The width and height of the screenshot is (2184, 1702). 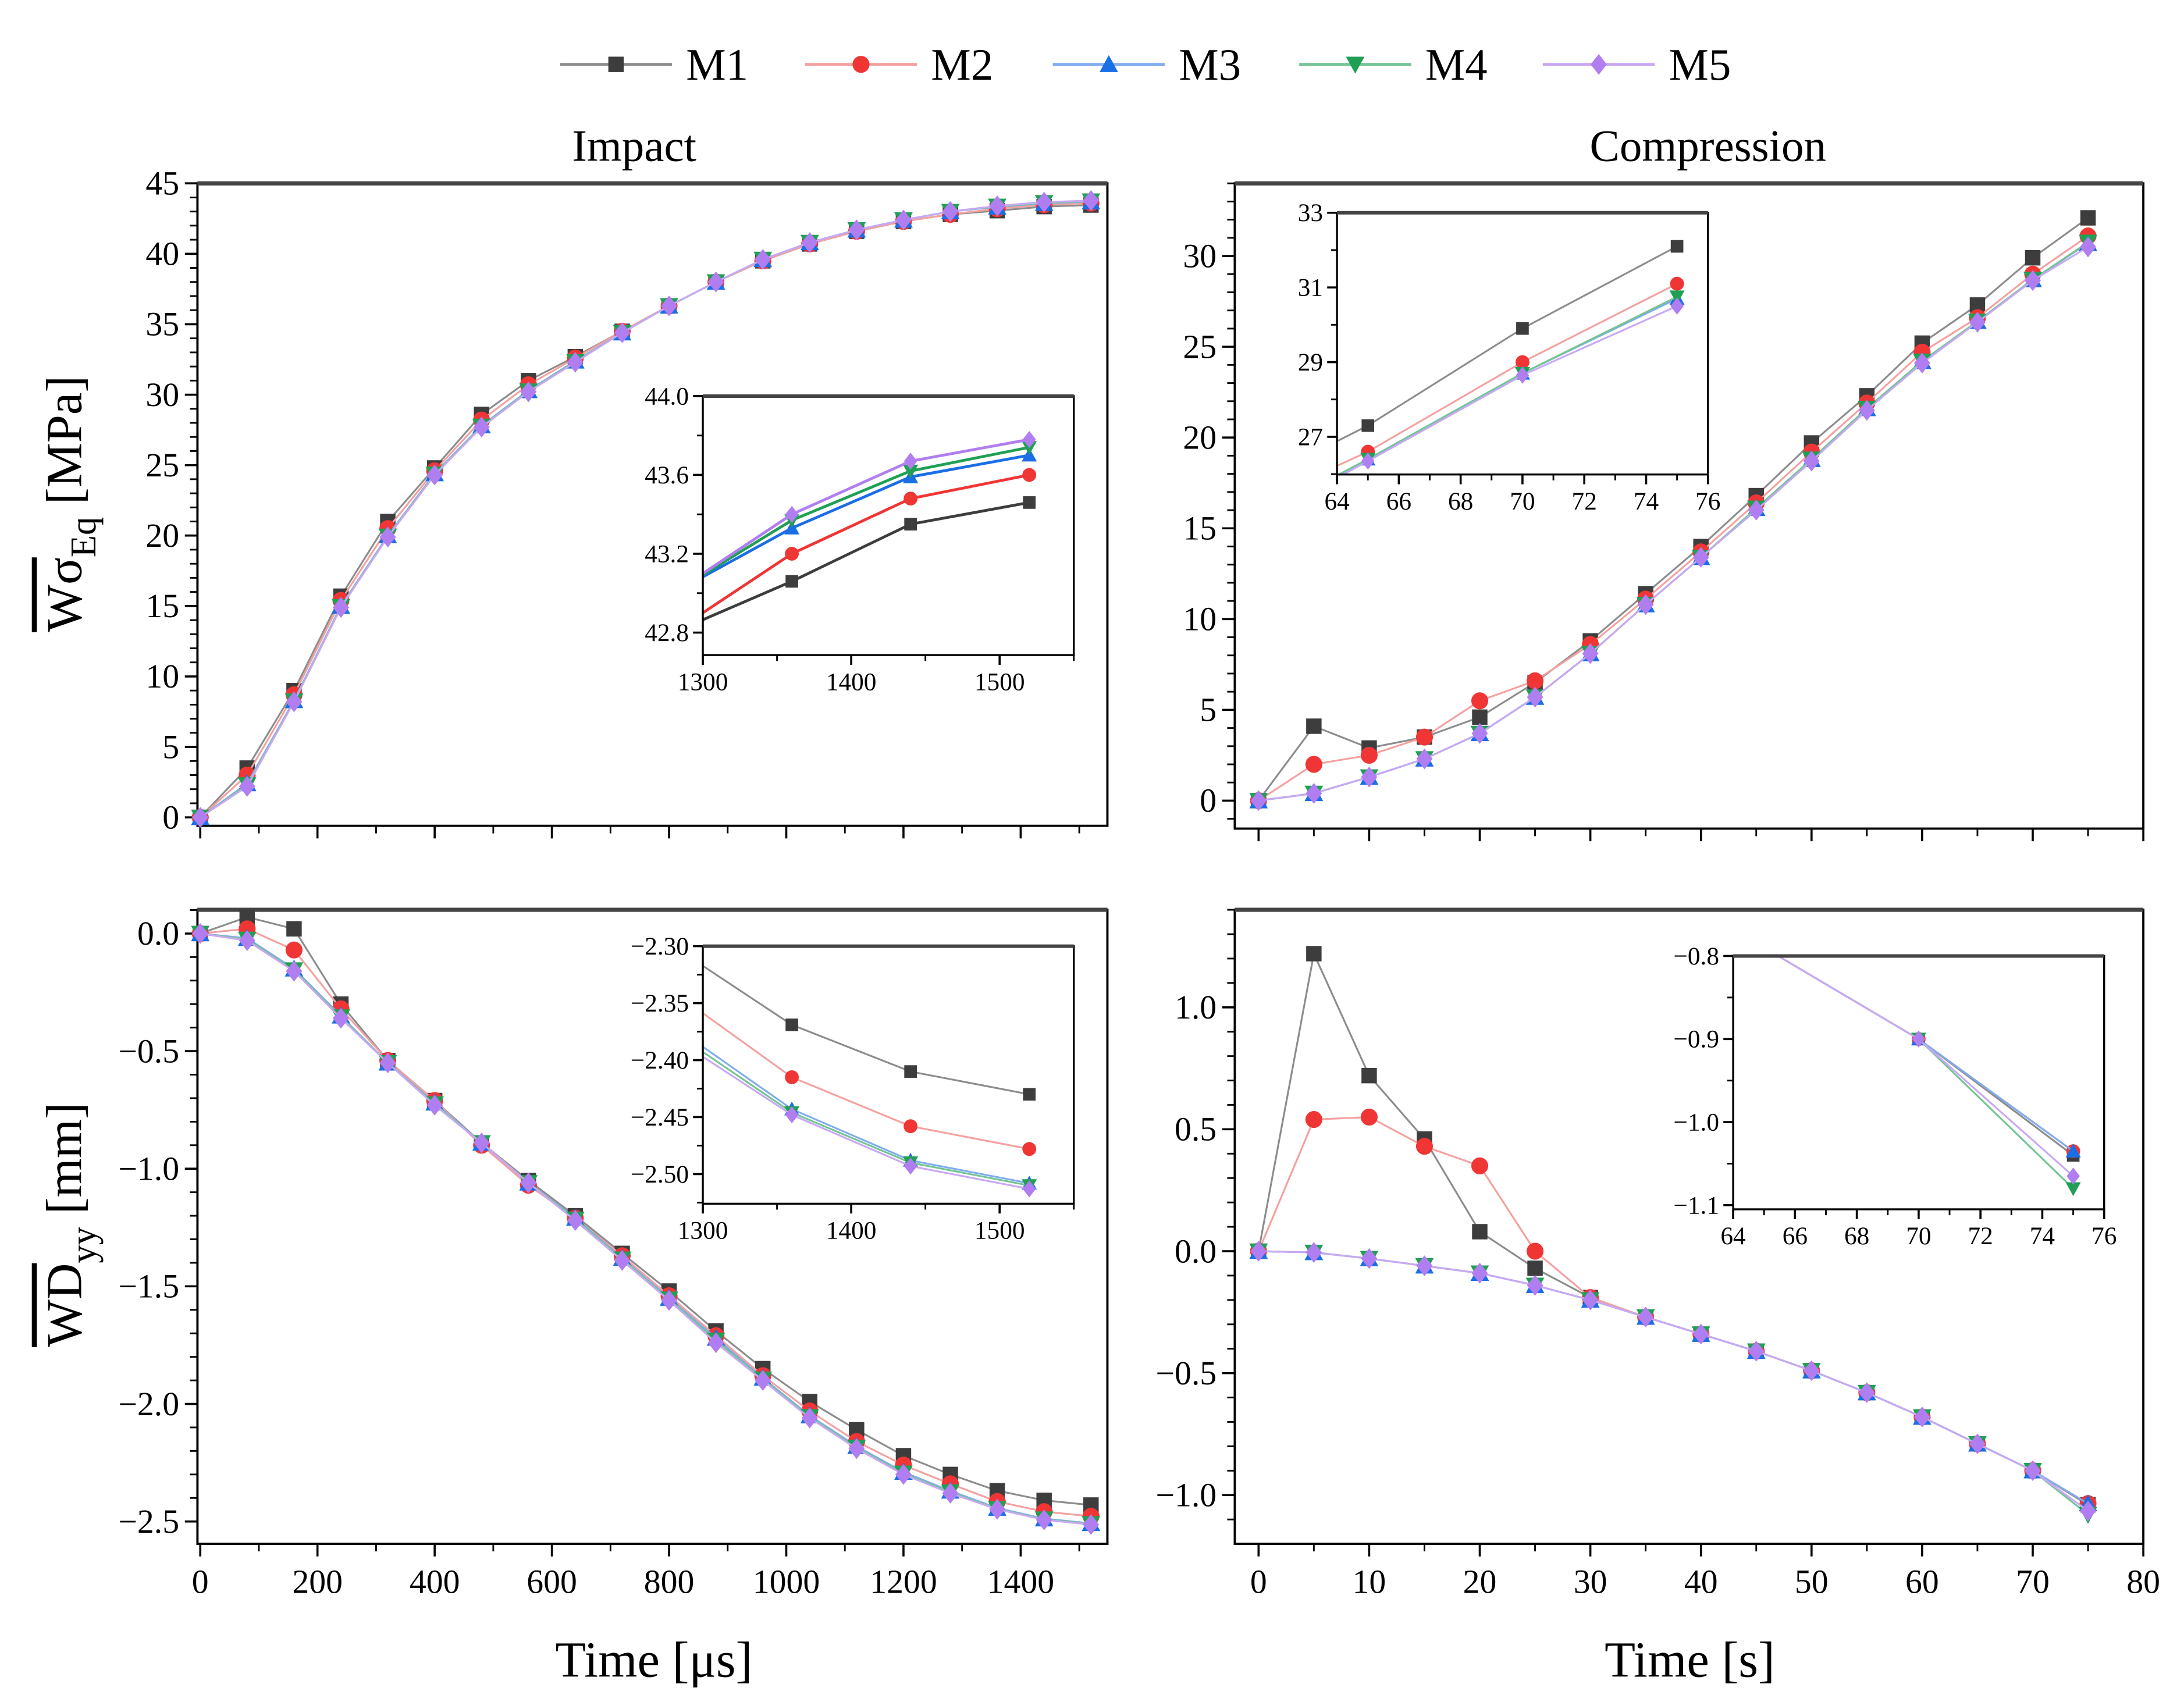 What do you see at coordinates (634, 146) in the screenshot?
I see `panel-title-impact: Impact` at bounding box center [634, 146].